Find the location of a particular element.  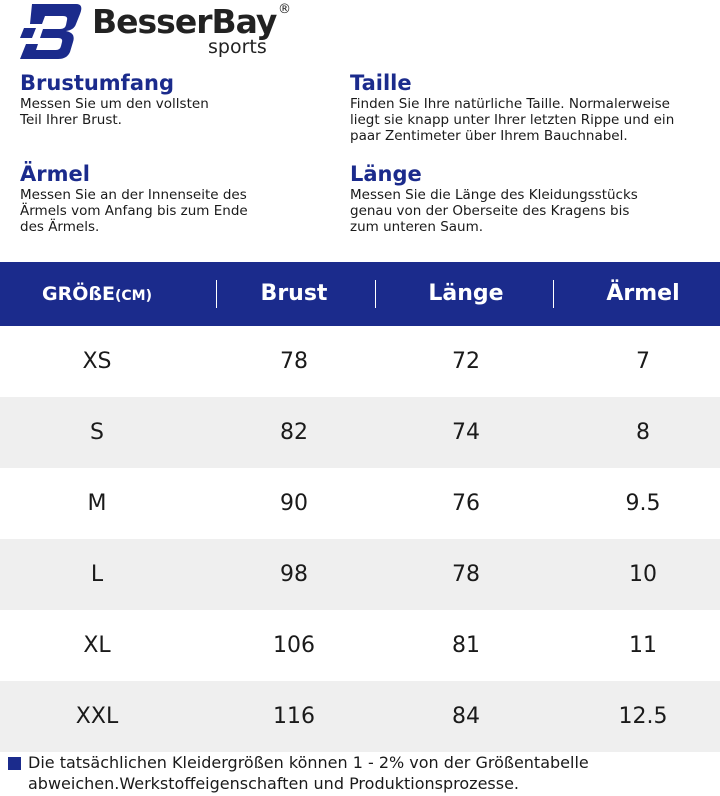

table-row: S 82 74 8 is located at coordinates (360, 432).